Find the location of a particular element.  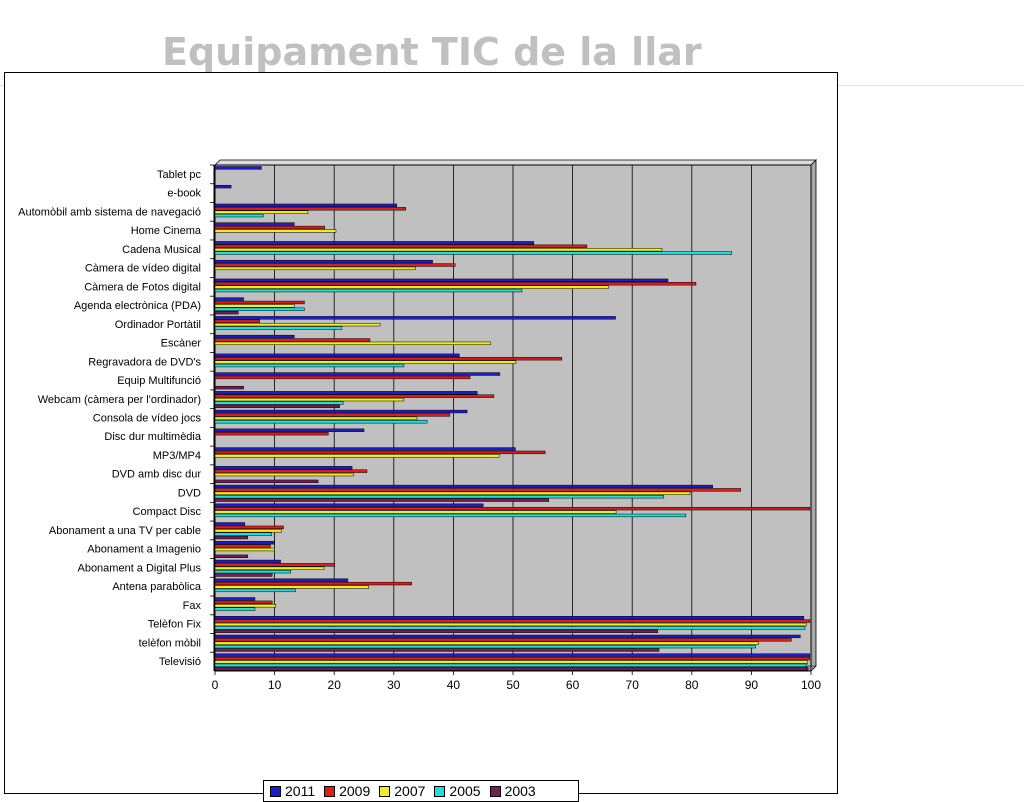

x-tick-label: 0 is located at coordinates (215, 685).